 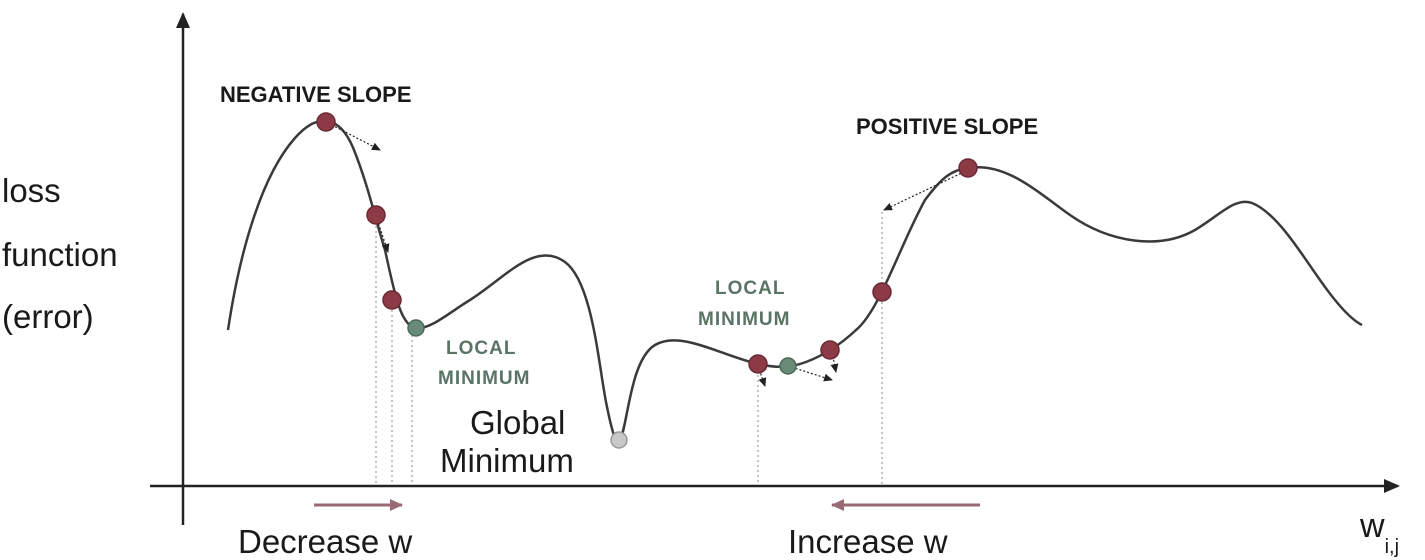 What do you see at coordinates (744, 319) in the screenshot?
I see `local-minimum-2-line2: MINIMUM` at bounding box center [744, 319].